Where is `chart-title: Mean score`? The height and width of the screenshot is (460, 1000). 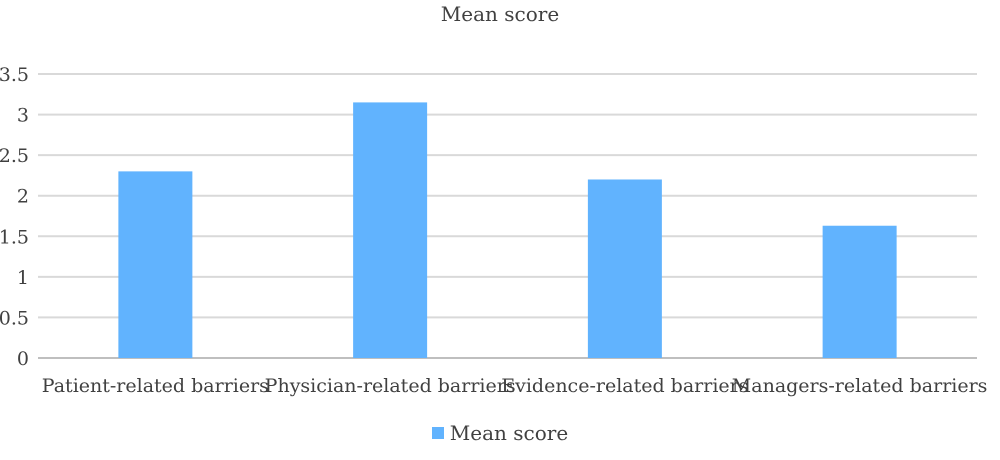 chart-title: Mean score is located at coordinates (500, 14).